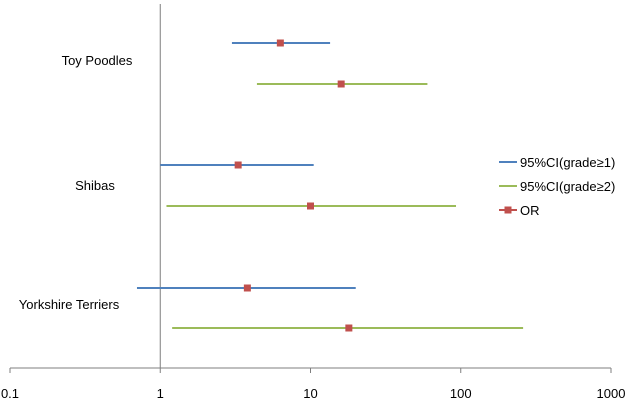 This screenshot has width=628, height=400. Describe the element at coordinates (611, 393) in the screenshot. I see `x-tick-label: 1000` at that location.